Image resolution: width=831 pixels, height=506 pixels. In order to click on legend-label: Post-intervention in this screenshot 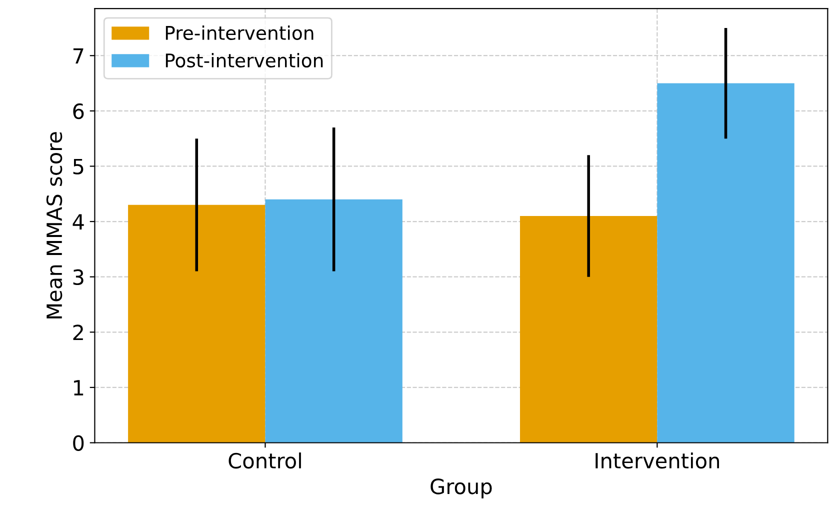, I will do `click(244, 60)`.